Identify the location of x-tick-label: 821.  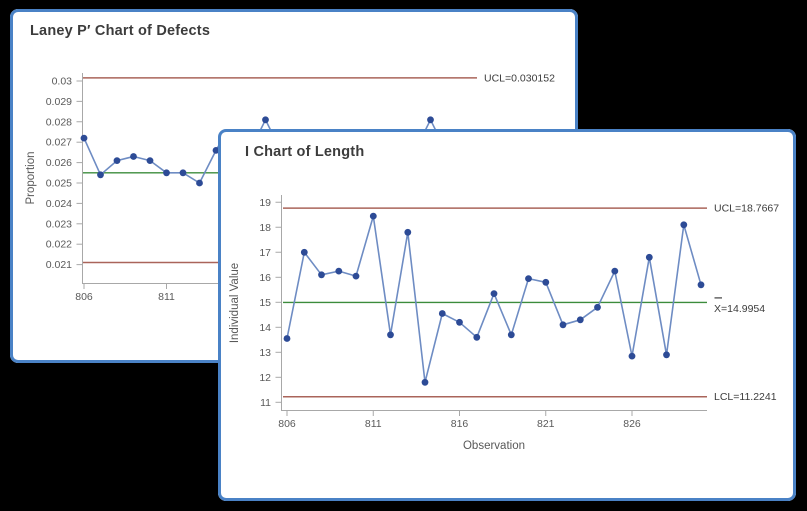
(546, 424).